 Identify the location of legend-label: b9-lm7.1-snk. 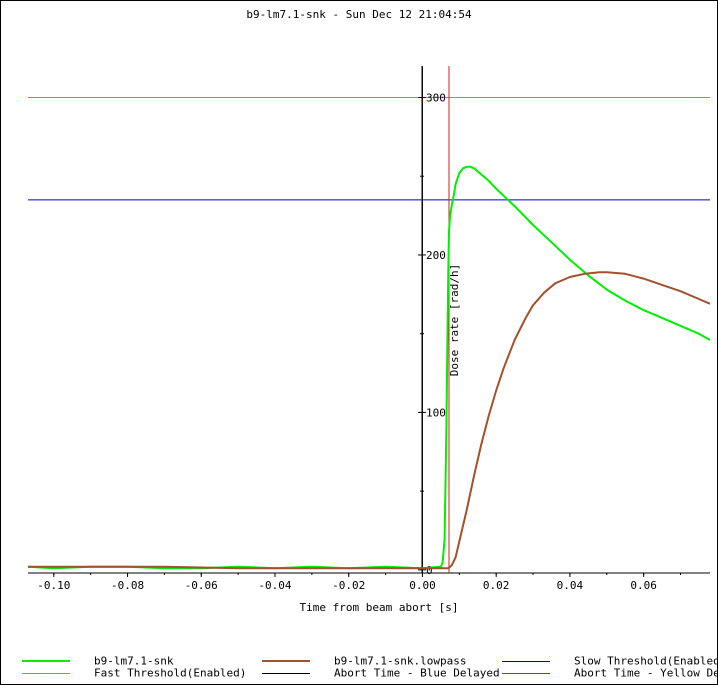
(134, 661).